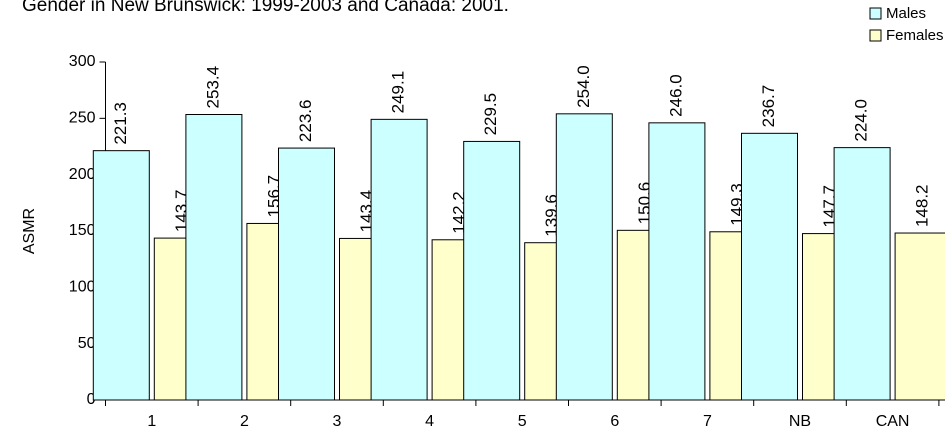 The height and width of the screenshot is (445, 945). Describe the element at coordinates (490, 114) in the screenshot. I see `data-label: 229.5` at that location.